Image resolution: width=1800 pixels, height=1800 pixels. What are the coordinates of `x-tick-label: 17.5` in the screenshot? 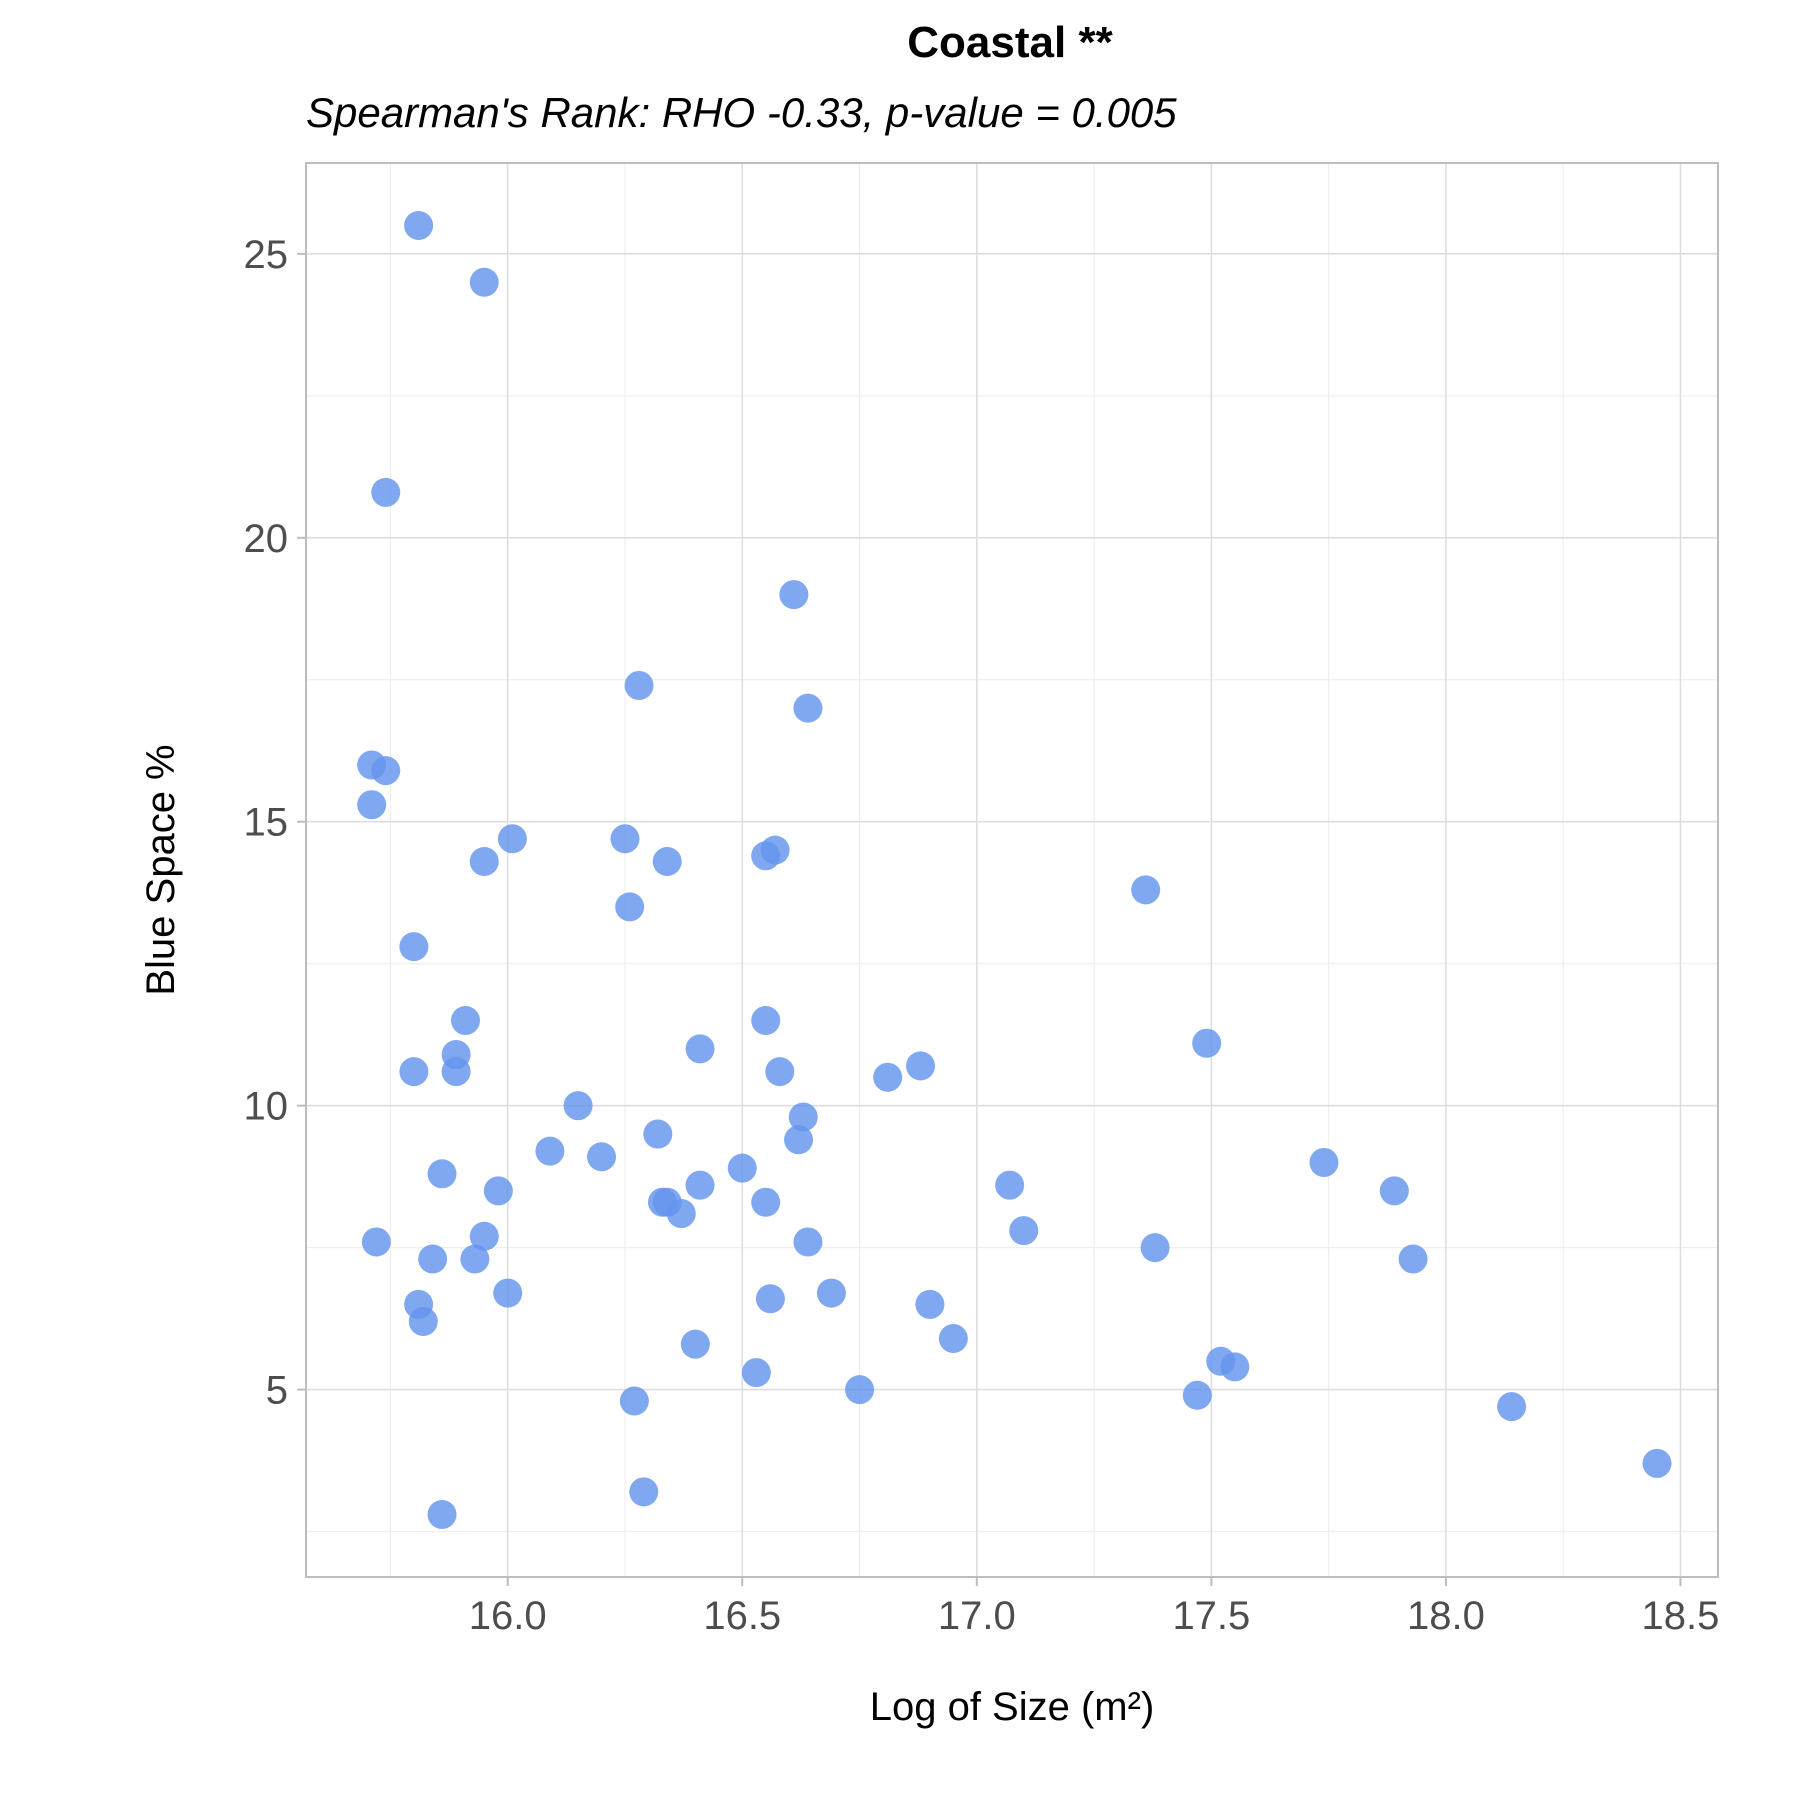 It's located at (1211, 1616).